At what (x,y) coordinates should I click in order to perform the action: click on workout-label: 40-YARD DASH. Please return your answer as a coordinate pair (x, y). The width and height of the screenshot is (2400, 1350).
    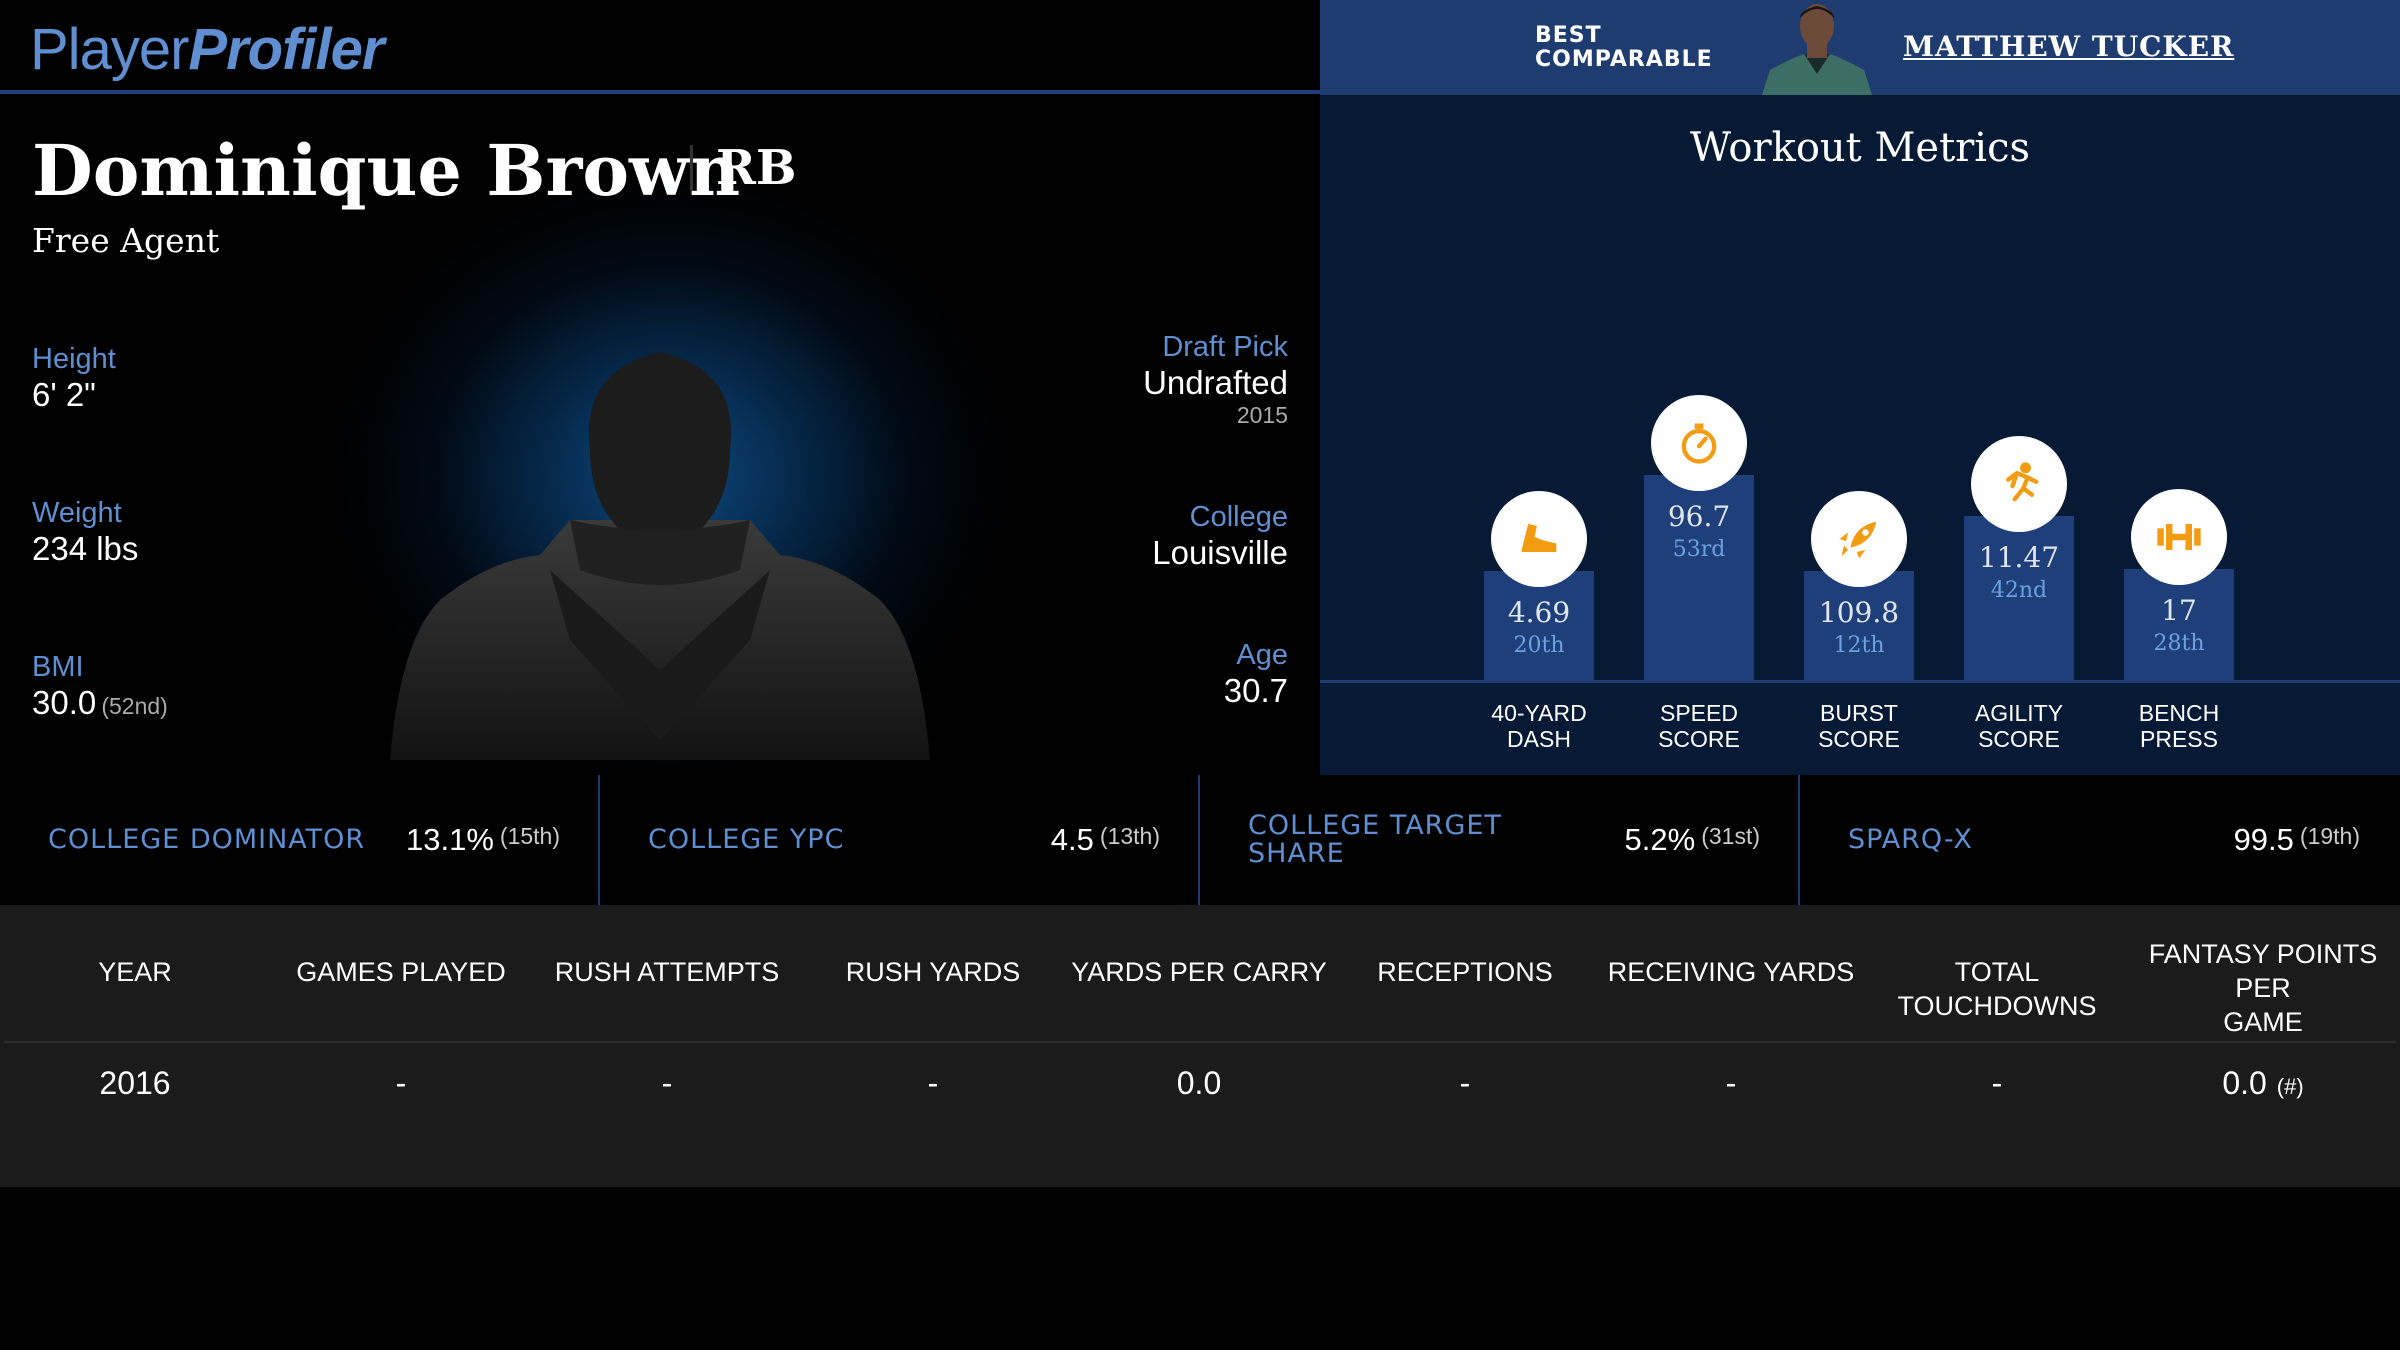
    Looking at the image, I should click on (1539, 726).